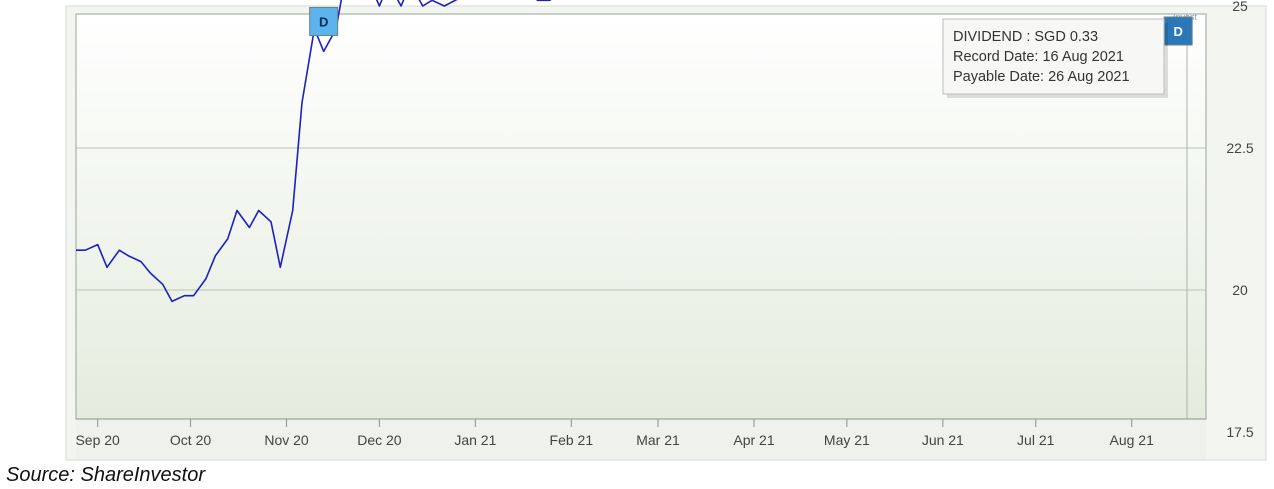 This screenshot has height=489, width=1274. What do you see at coordinates (751, 26) in the screenshot?
I see `dividend-markers: DDDD` at bounding box center [751, 26].